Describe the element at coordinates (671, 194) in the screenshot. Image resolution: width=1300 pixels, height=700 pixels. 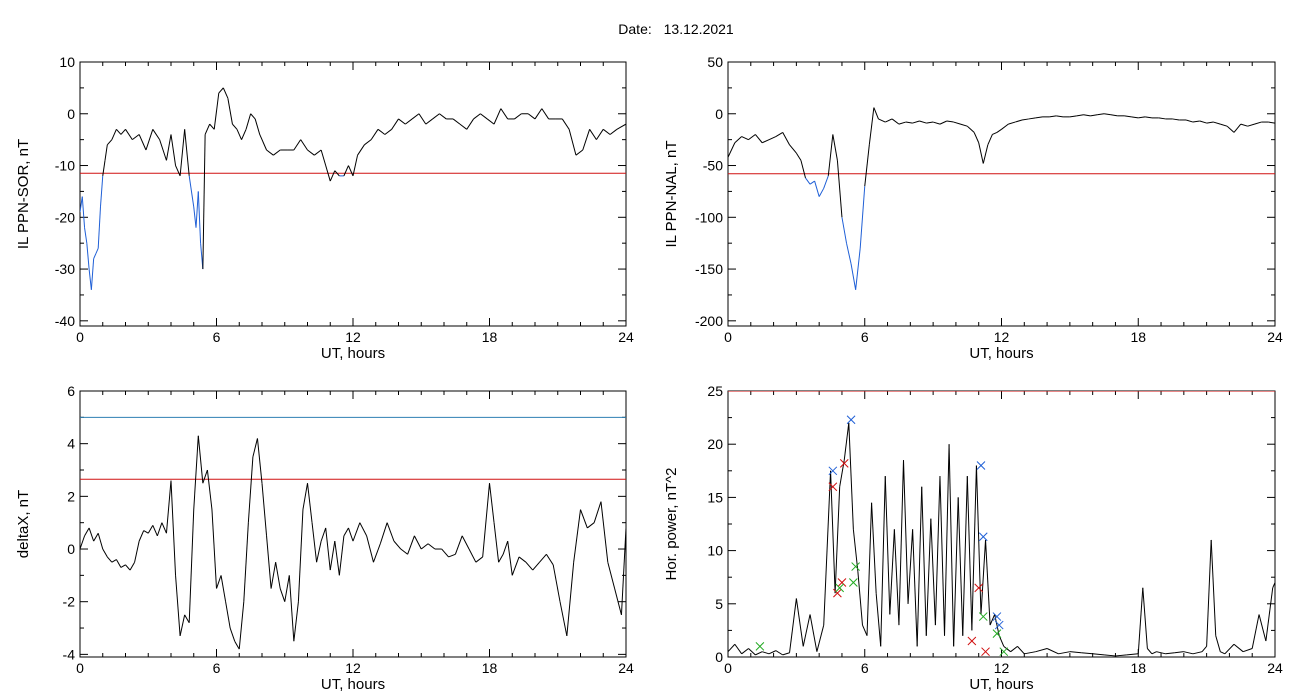
I see `y-axis-label: IL PPN-NAL, nT` at that location.